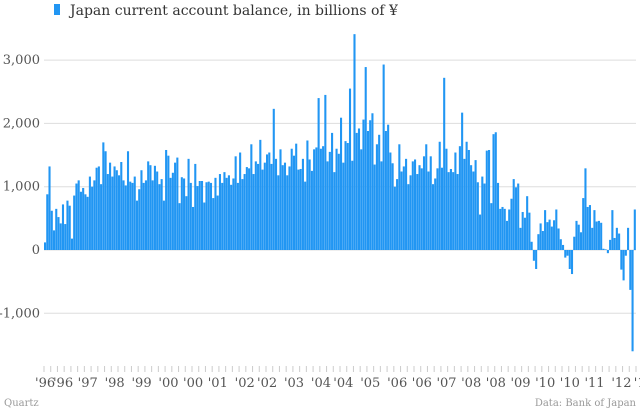  Describe the element at coordinates (637, 383) in the screenshot. I see `x-tick-label: '12` at that location.